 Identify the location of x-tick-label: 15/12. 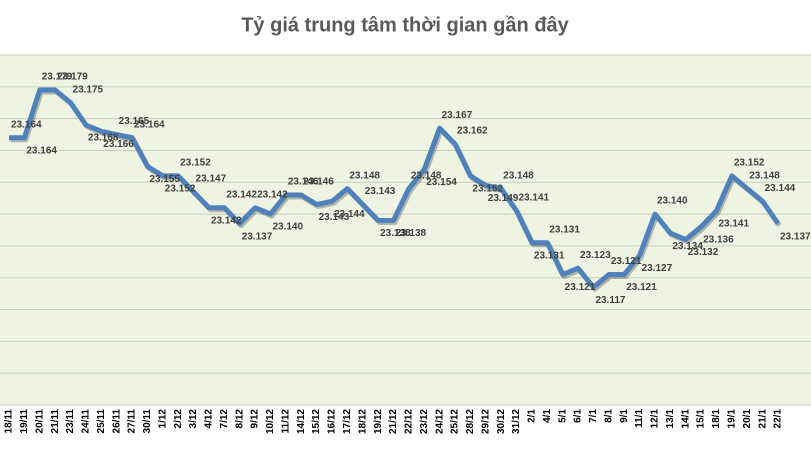
(316, 421).